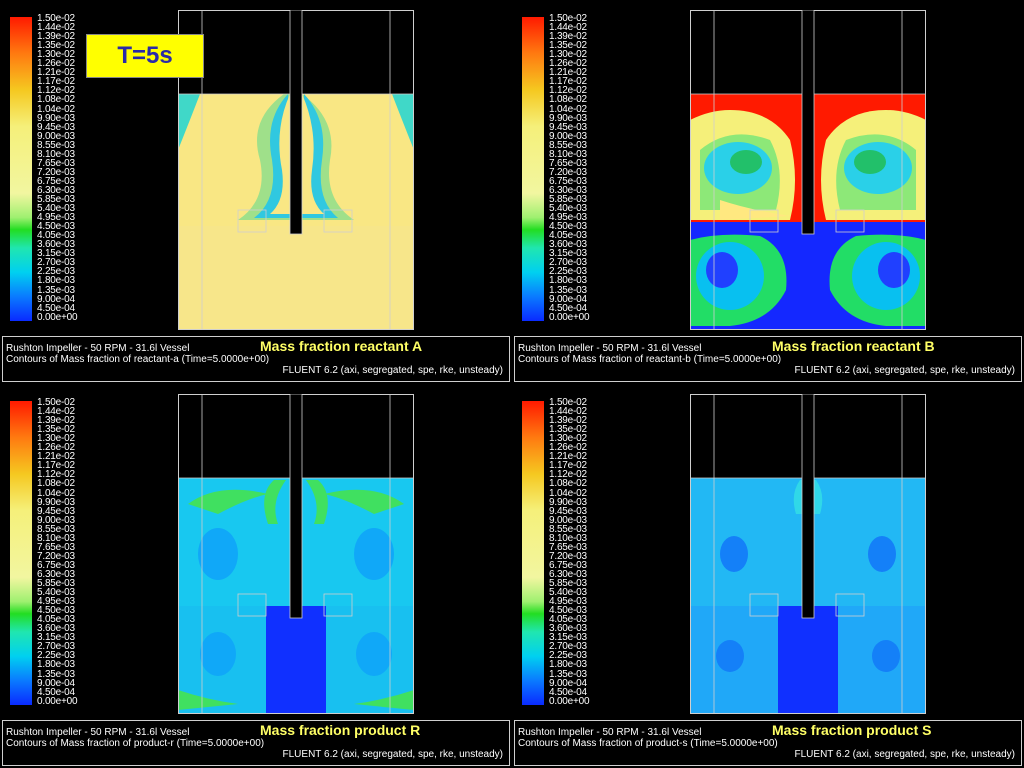 This screenshot has height=768, width=1024. What do you see at coordinates (569, 317) in the screenshot?
I see `scale-tick-label: 0.00e+00` at bounding box center [569, 317].